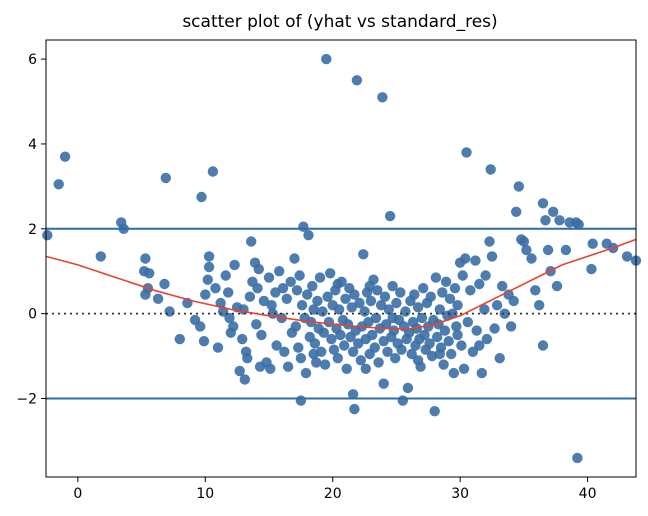 Image resolution: width=648 pixels, height=516 pixels. I want to click on x-tick-label: 0, so click(77, 494).